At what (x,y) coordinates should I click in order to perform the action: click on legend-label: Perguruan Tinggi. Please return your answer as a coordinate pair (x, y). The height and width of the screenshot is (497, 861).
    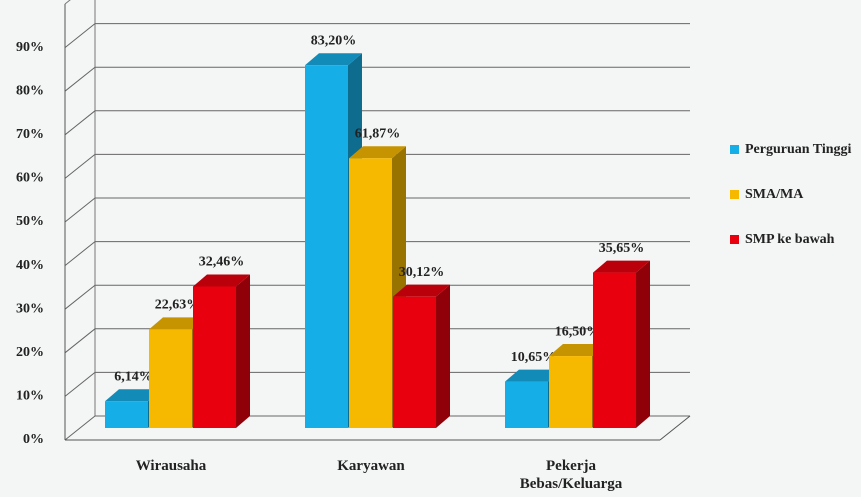
    Looking at the image, I should click on (798, 149).